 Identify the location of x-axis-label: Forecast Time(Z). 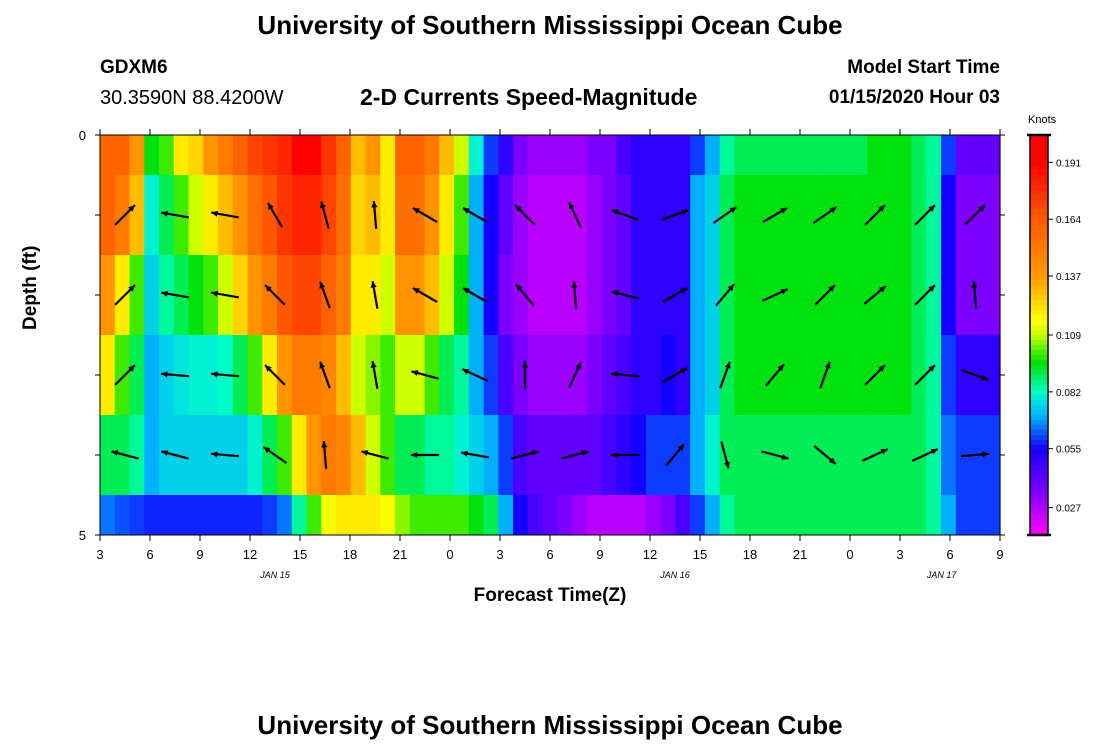
(550, 595).